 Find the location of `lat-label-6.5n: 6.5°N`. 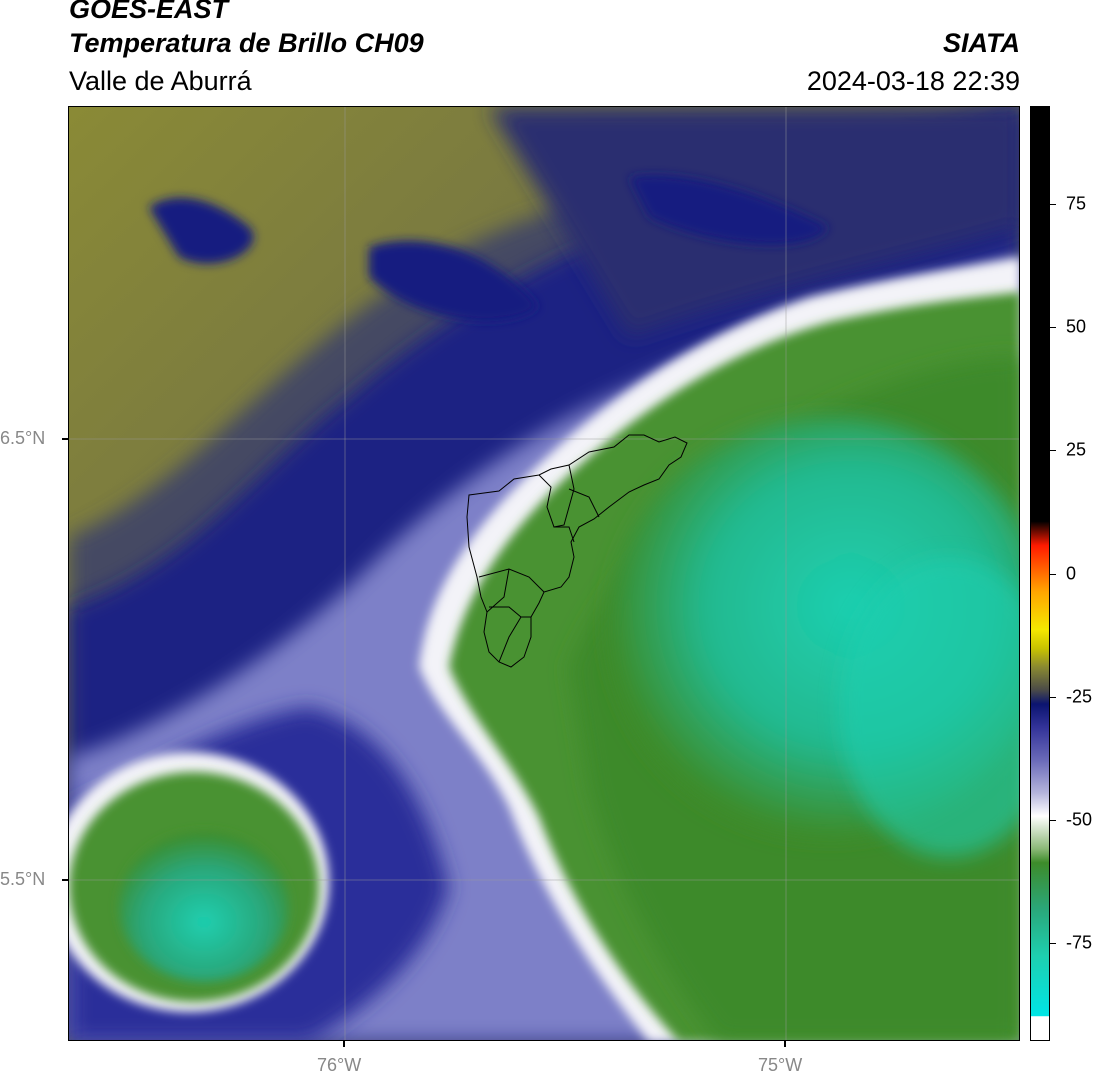

lat-label-6.5n: 6.5°N is located at coordinates (23, 438).